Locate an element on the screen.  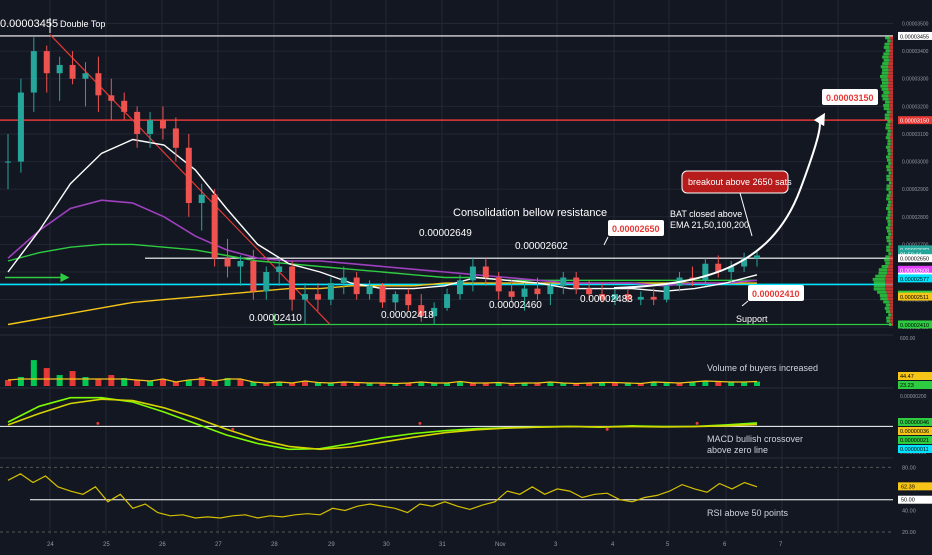
breakout-pointer is located at coordinates (746, 214).